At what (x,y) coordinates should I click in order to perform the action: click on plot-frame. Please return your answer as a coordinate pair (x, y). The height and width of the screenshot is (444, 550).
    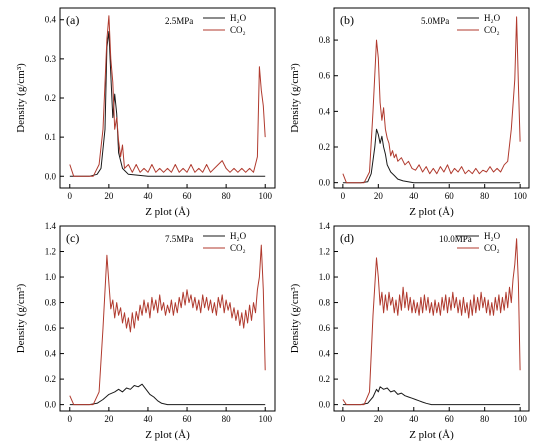
    Looking at the image, I should click on (431, 98).